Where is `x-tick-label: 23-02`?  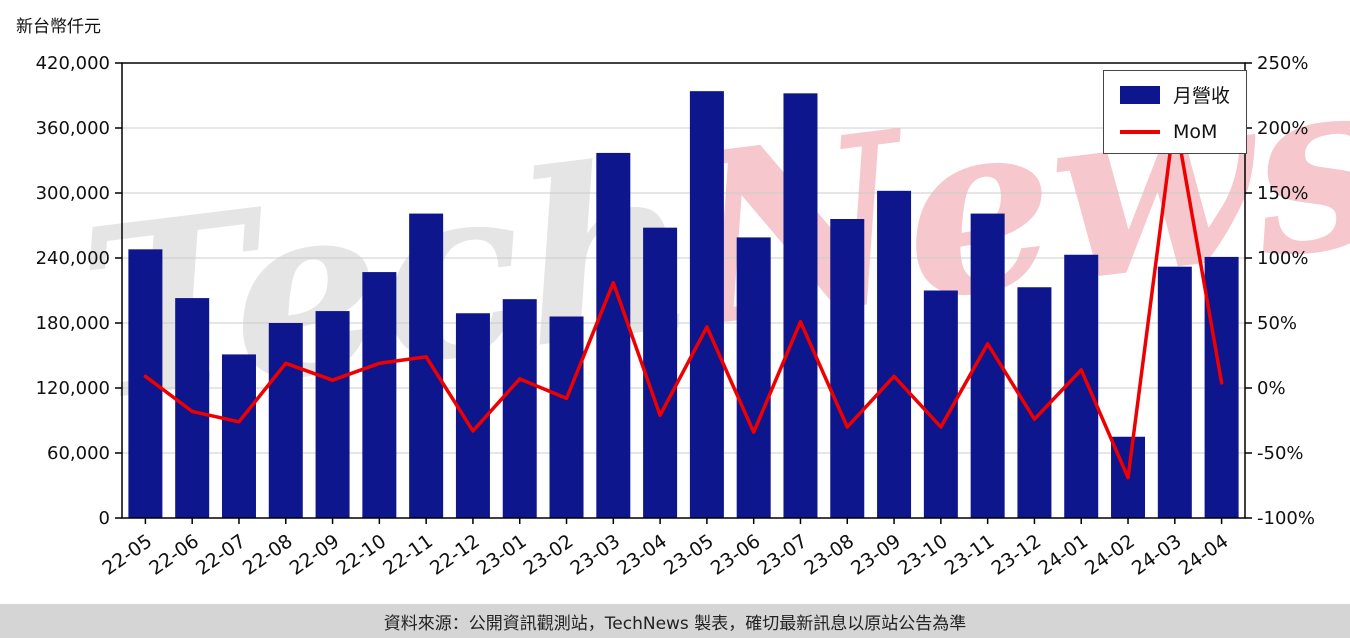
x-tick-label: 23-02 is located at coordinates (549, 555).